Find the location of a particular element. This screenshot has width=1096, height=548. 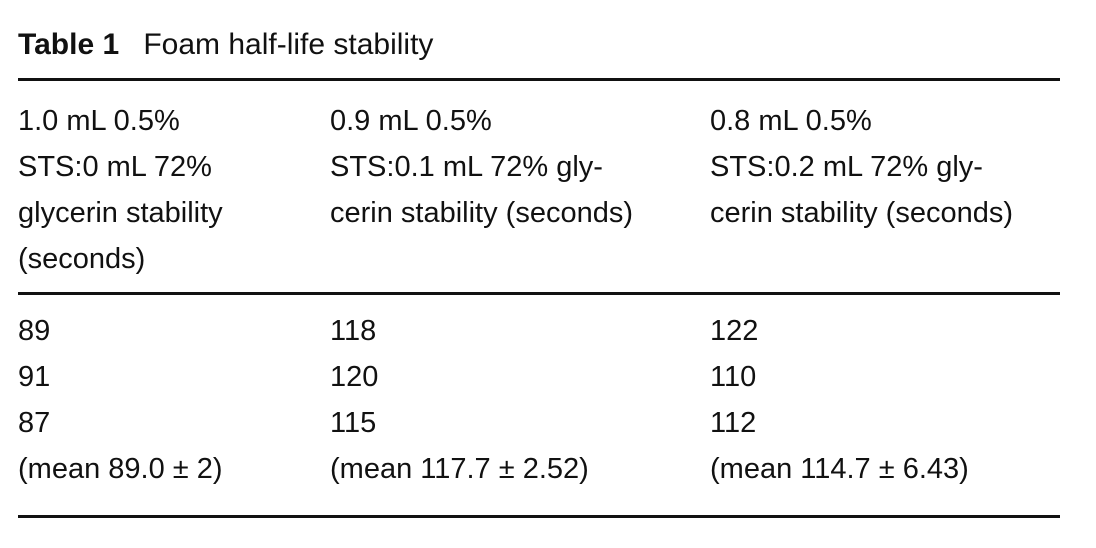

header-cell-line: STS:0.2 mL 72% gly- is located at coordinates (846, 167).